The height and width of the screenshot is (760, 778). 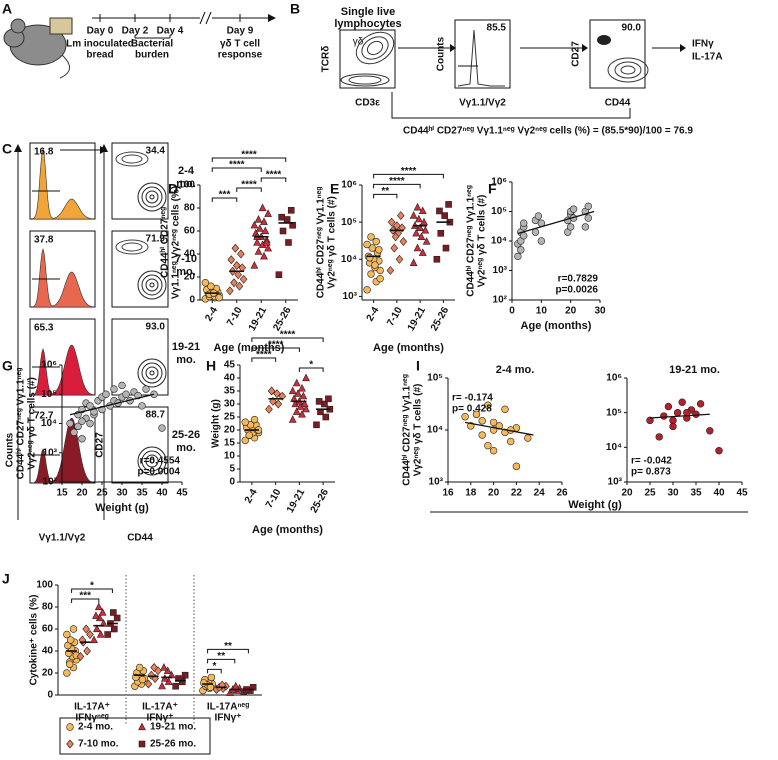 What do you see at coordinates (707, 57) in the screenshot?
I see `output-label: IL-17A` at bounding box center [707, 57].